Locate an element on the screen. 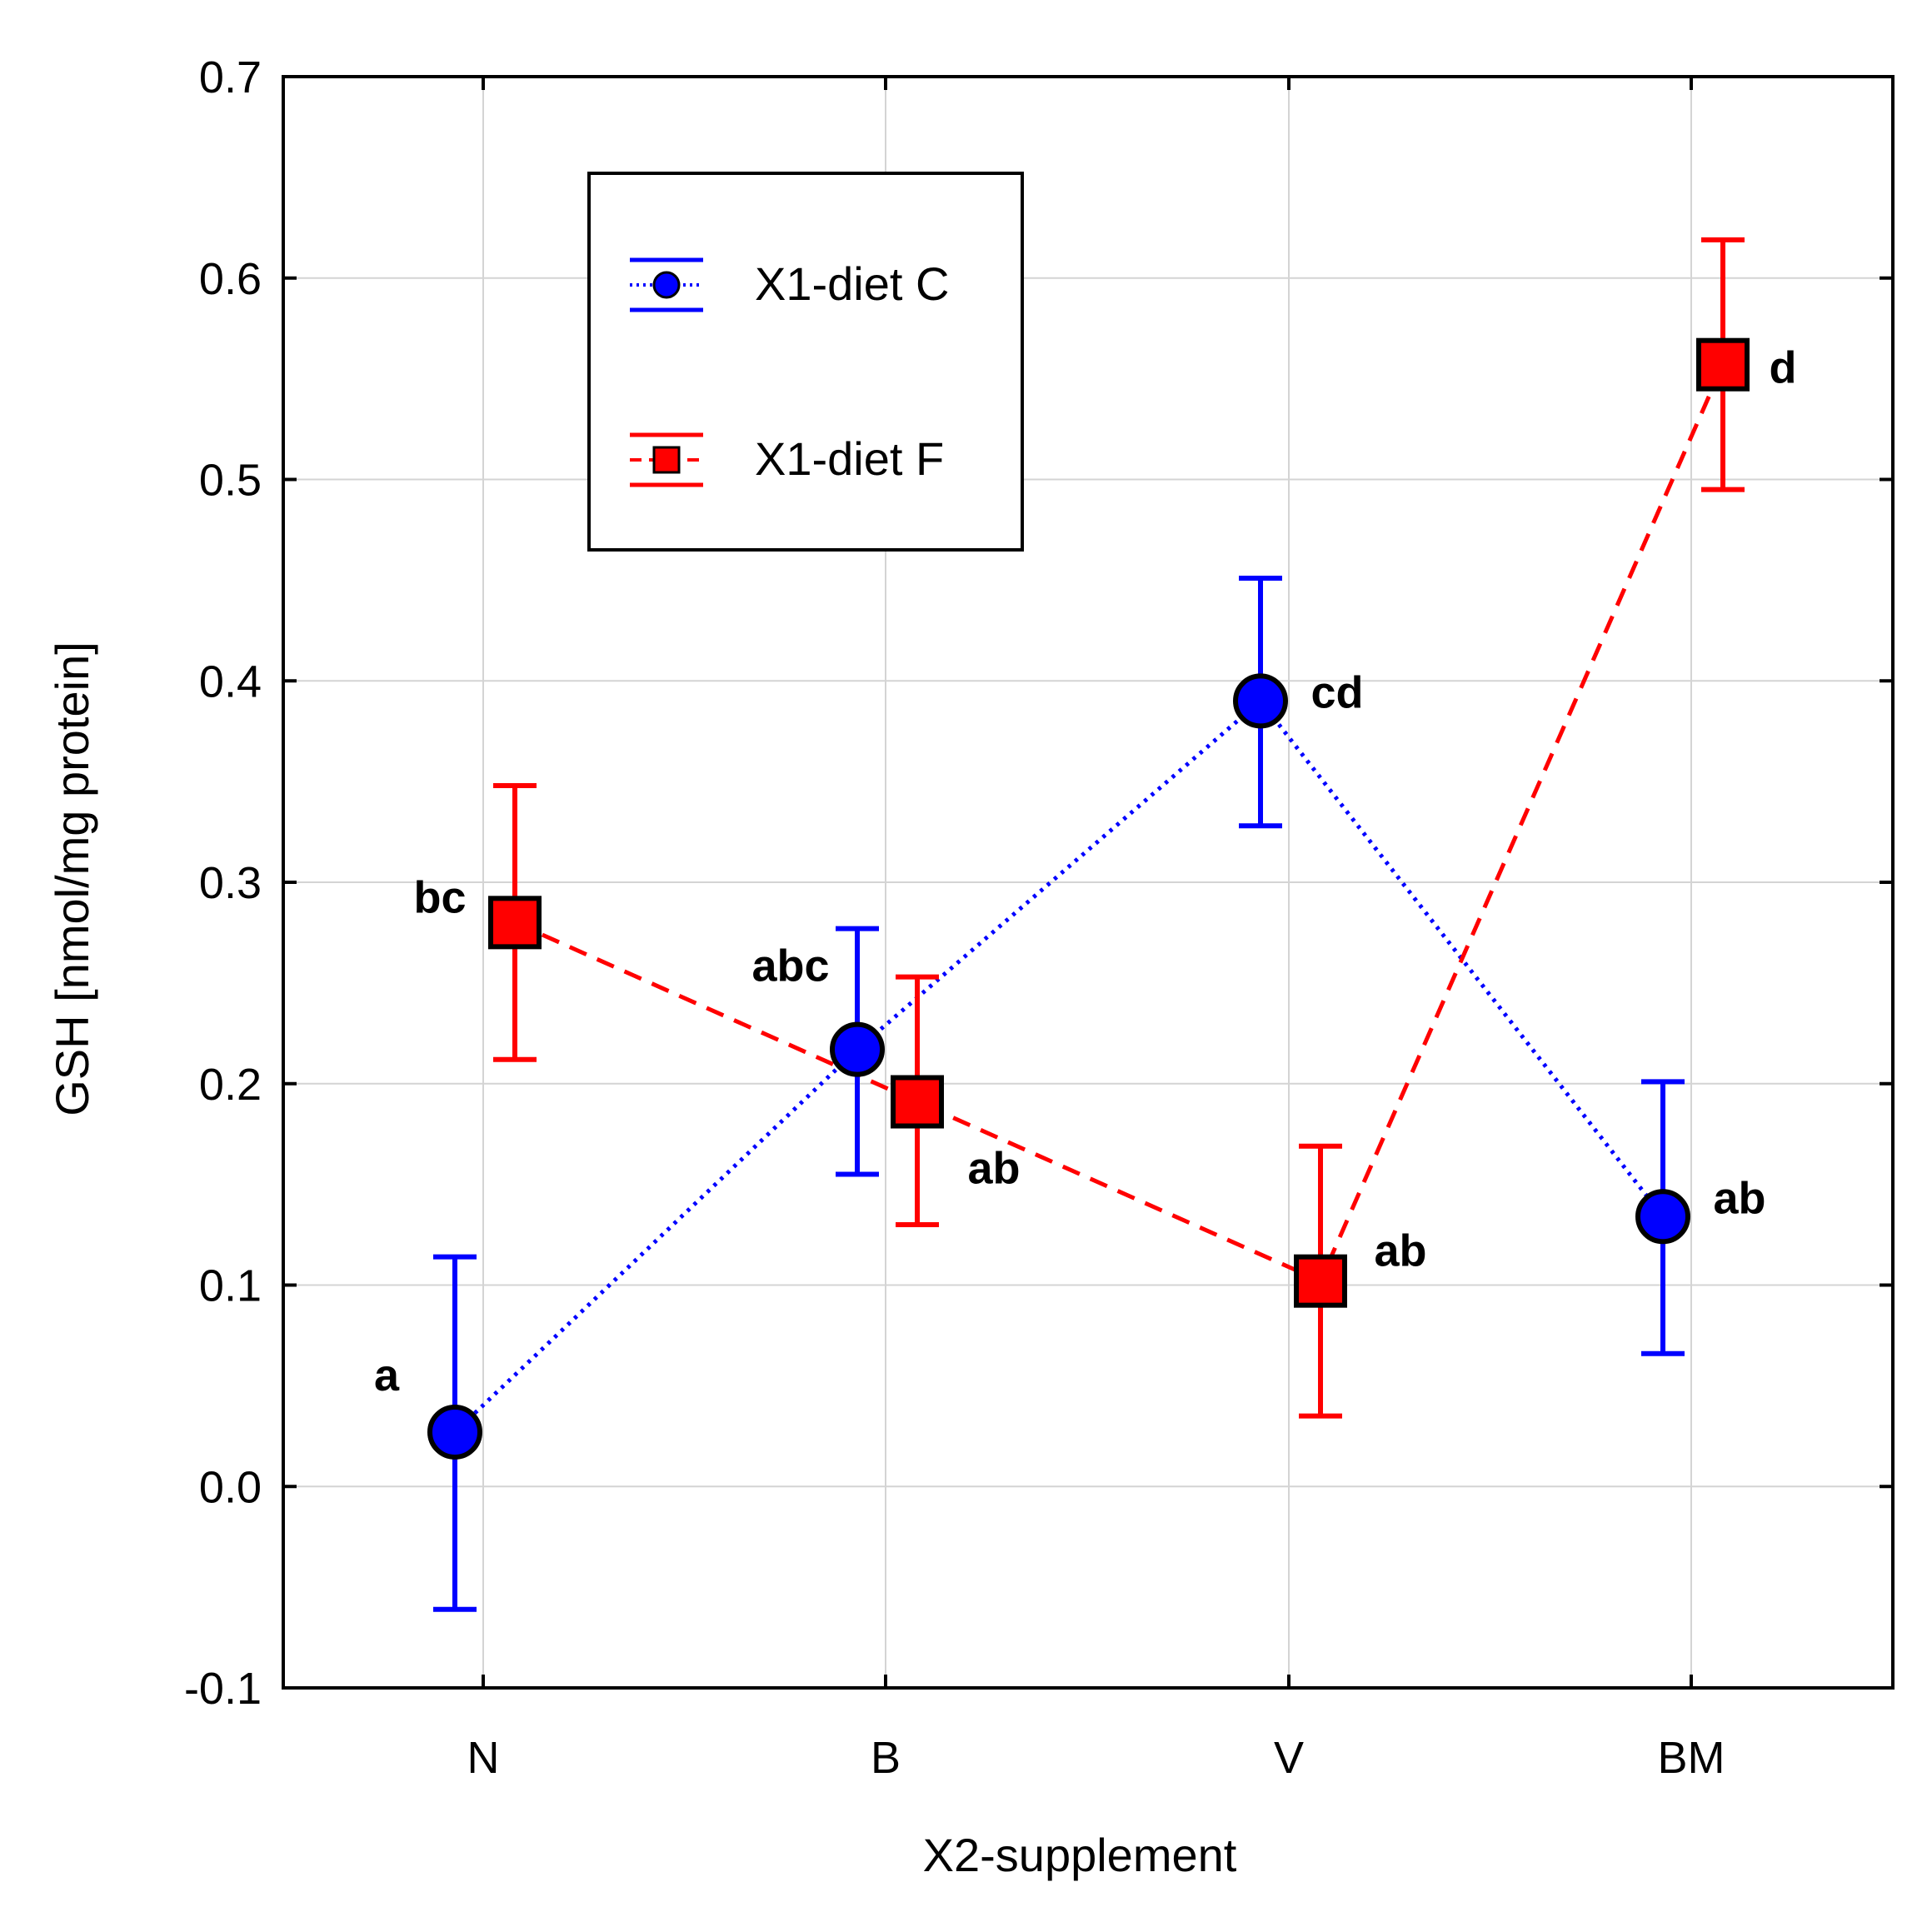  legend-marker-diet-f is located at coordinates (666, 460).